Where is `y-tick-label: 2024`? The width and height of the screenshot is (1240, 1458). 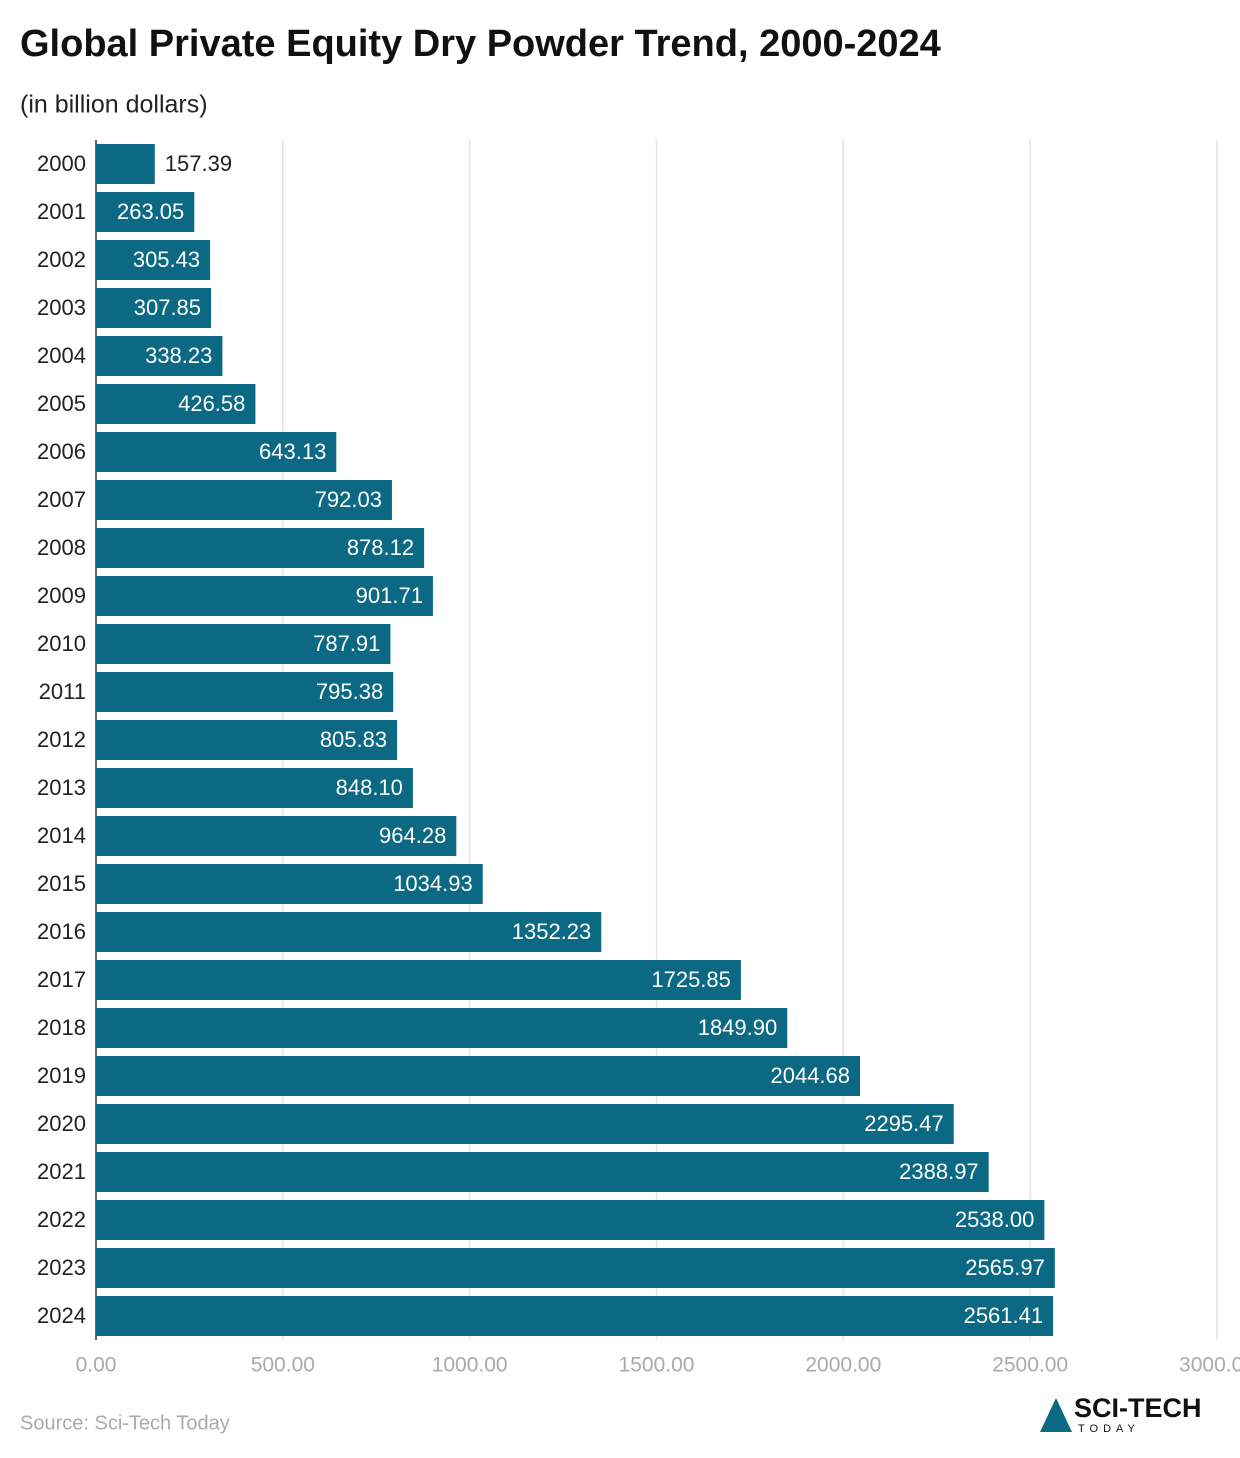
y-tick-label: 2024 is located at coordinates (61, 1315).